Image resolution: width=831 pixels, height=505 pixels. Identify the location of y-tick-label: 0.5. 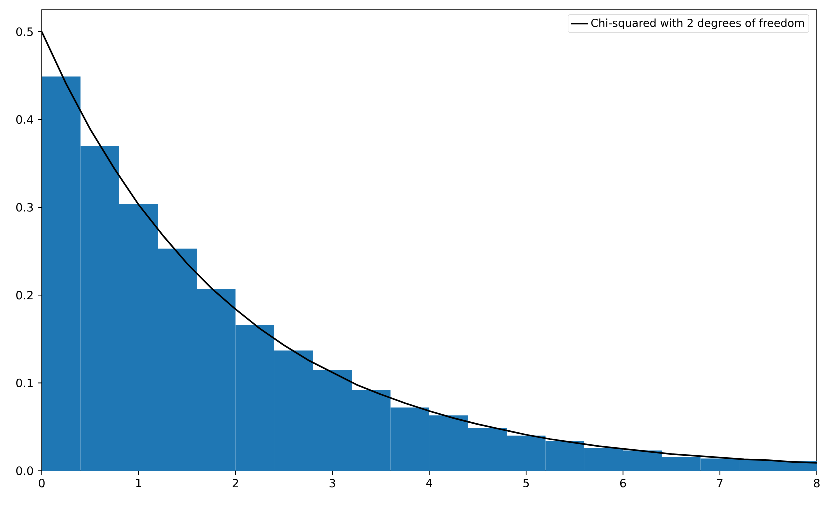
(24, 32).